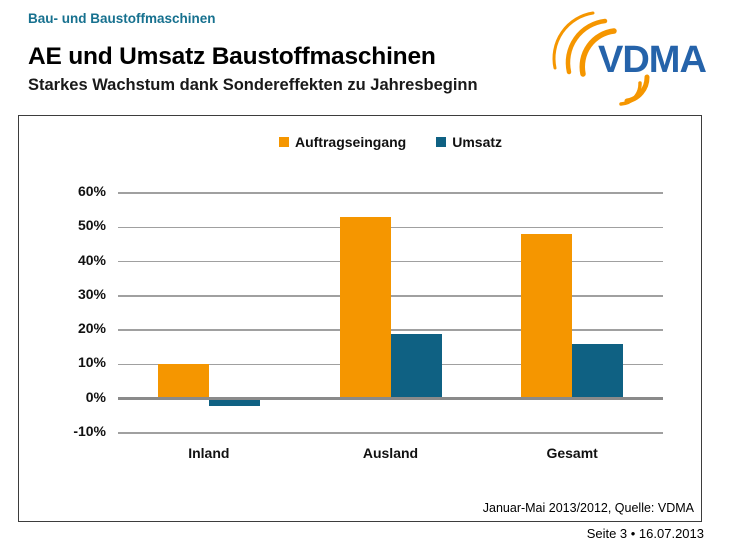 The image size is (730, 548). Describe the element at coordinates (95, 396) in the screenshot. I see `ytick-label-0: 0%` at that location.